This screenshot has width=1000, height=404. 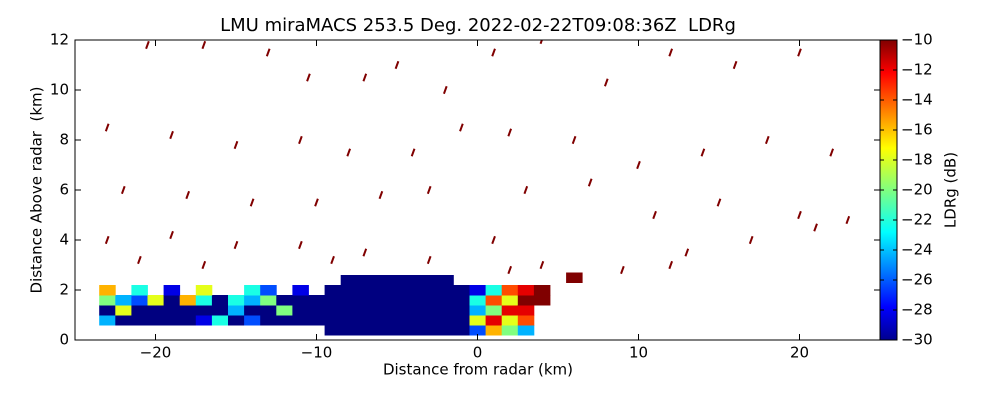 What do you see at coordinates (917, 40) in the screenshot?
I see `colorbar-tick-label: −10` at bounding box center [917, 40].